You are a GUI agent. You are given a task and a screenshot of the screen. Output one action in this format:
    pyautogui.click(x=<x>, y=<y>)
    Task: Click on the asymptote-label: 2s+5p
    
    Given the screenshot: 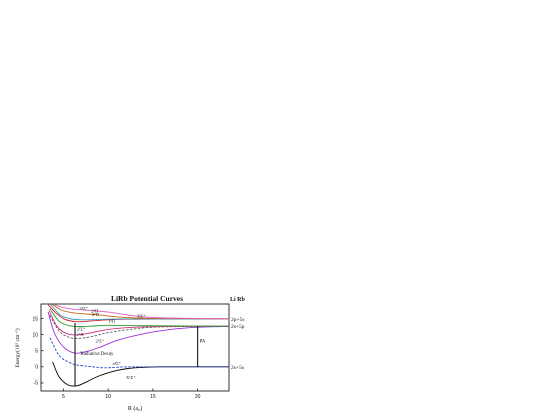 What is the action you would take?
    pyautogui.click(x=238, y=327)
    